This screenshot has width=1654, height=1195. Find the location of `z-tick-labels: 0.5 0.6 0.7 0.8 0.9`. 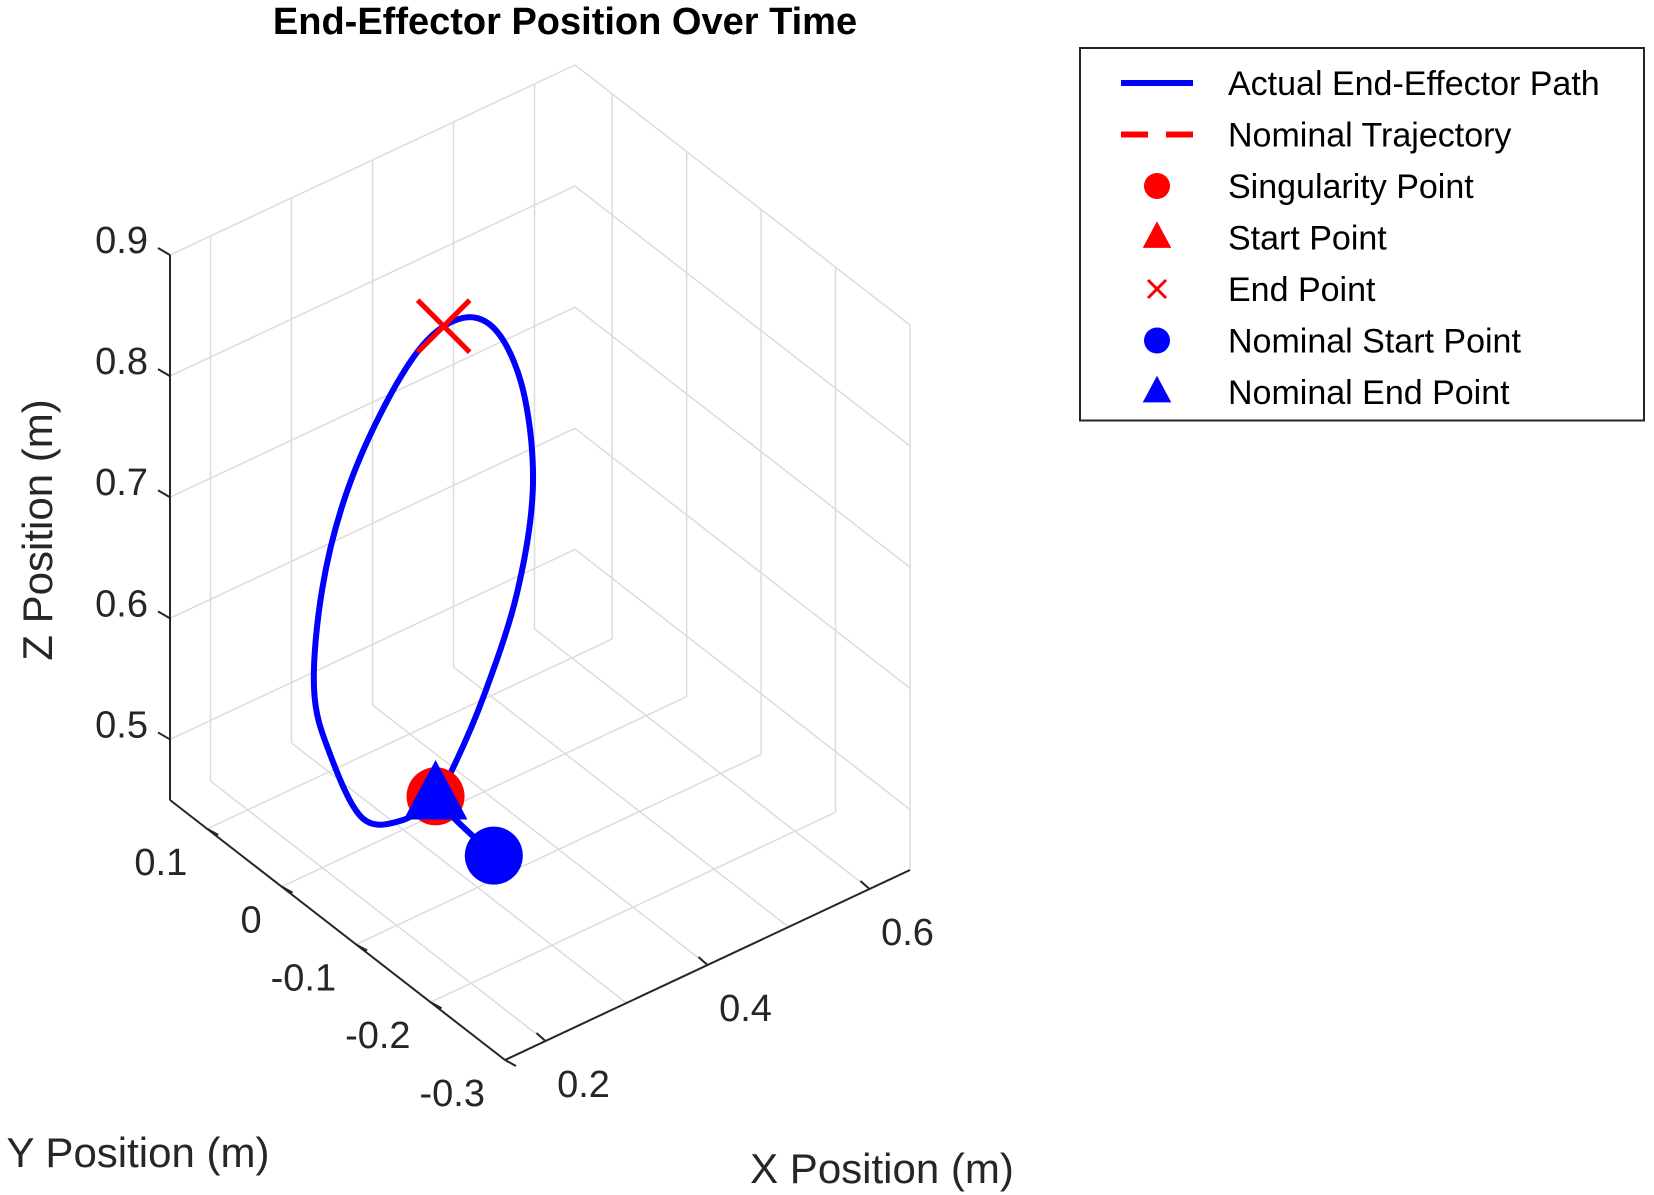

z-tick-labels: 0.5 0.6 0.7 0.8 0.9 is located at coordinates (121, 483).